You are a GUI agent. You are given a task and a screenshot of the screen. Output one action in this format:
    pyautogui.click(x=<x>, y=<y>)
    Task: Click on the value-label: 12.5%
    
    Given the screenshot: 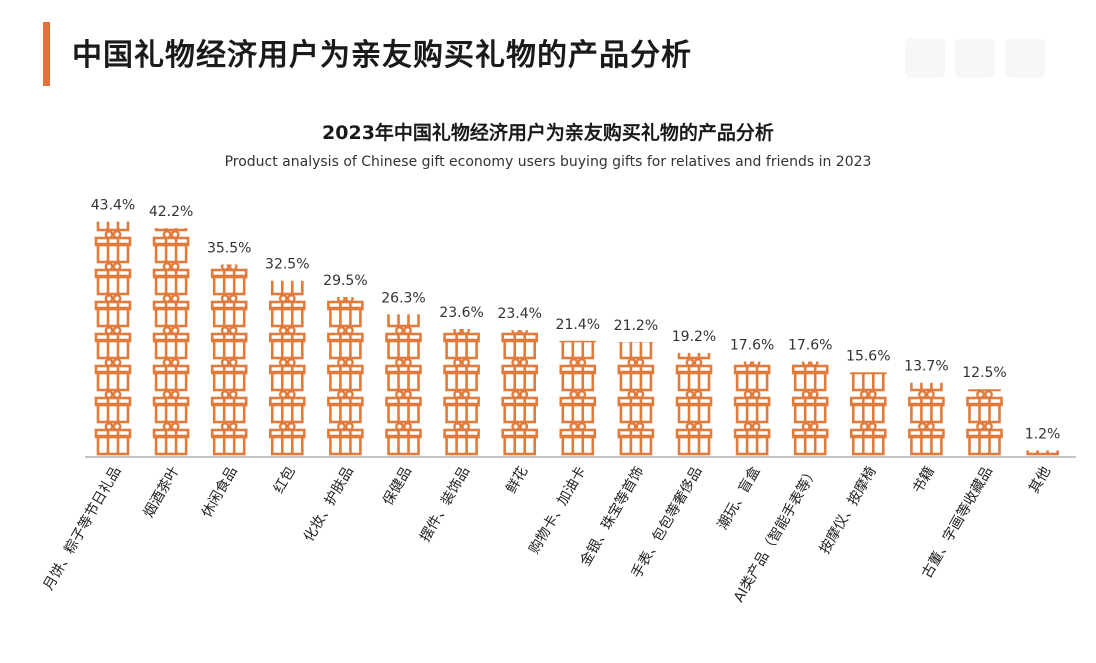 What is the action you would take?
    pyautogui.click(x=984, y=373)
    